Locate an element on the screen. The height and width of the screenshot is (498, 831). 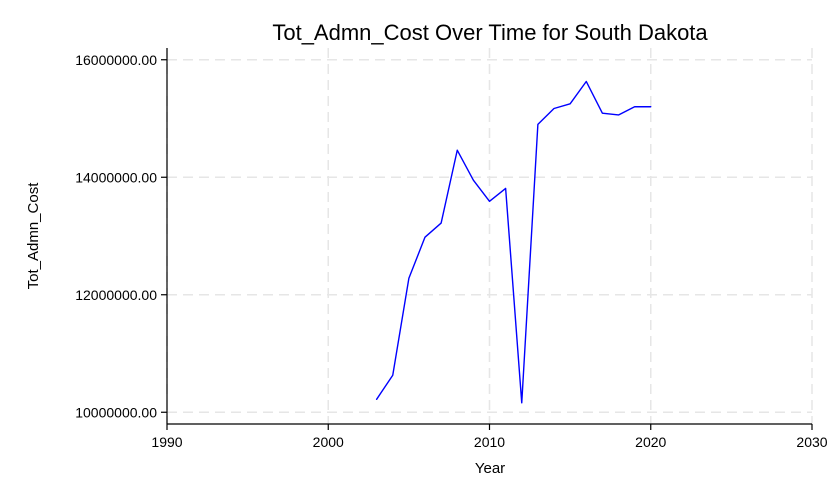
y-tick-label-2: 14000000.00 is located at coordinates (116, 177).